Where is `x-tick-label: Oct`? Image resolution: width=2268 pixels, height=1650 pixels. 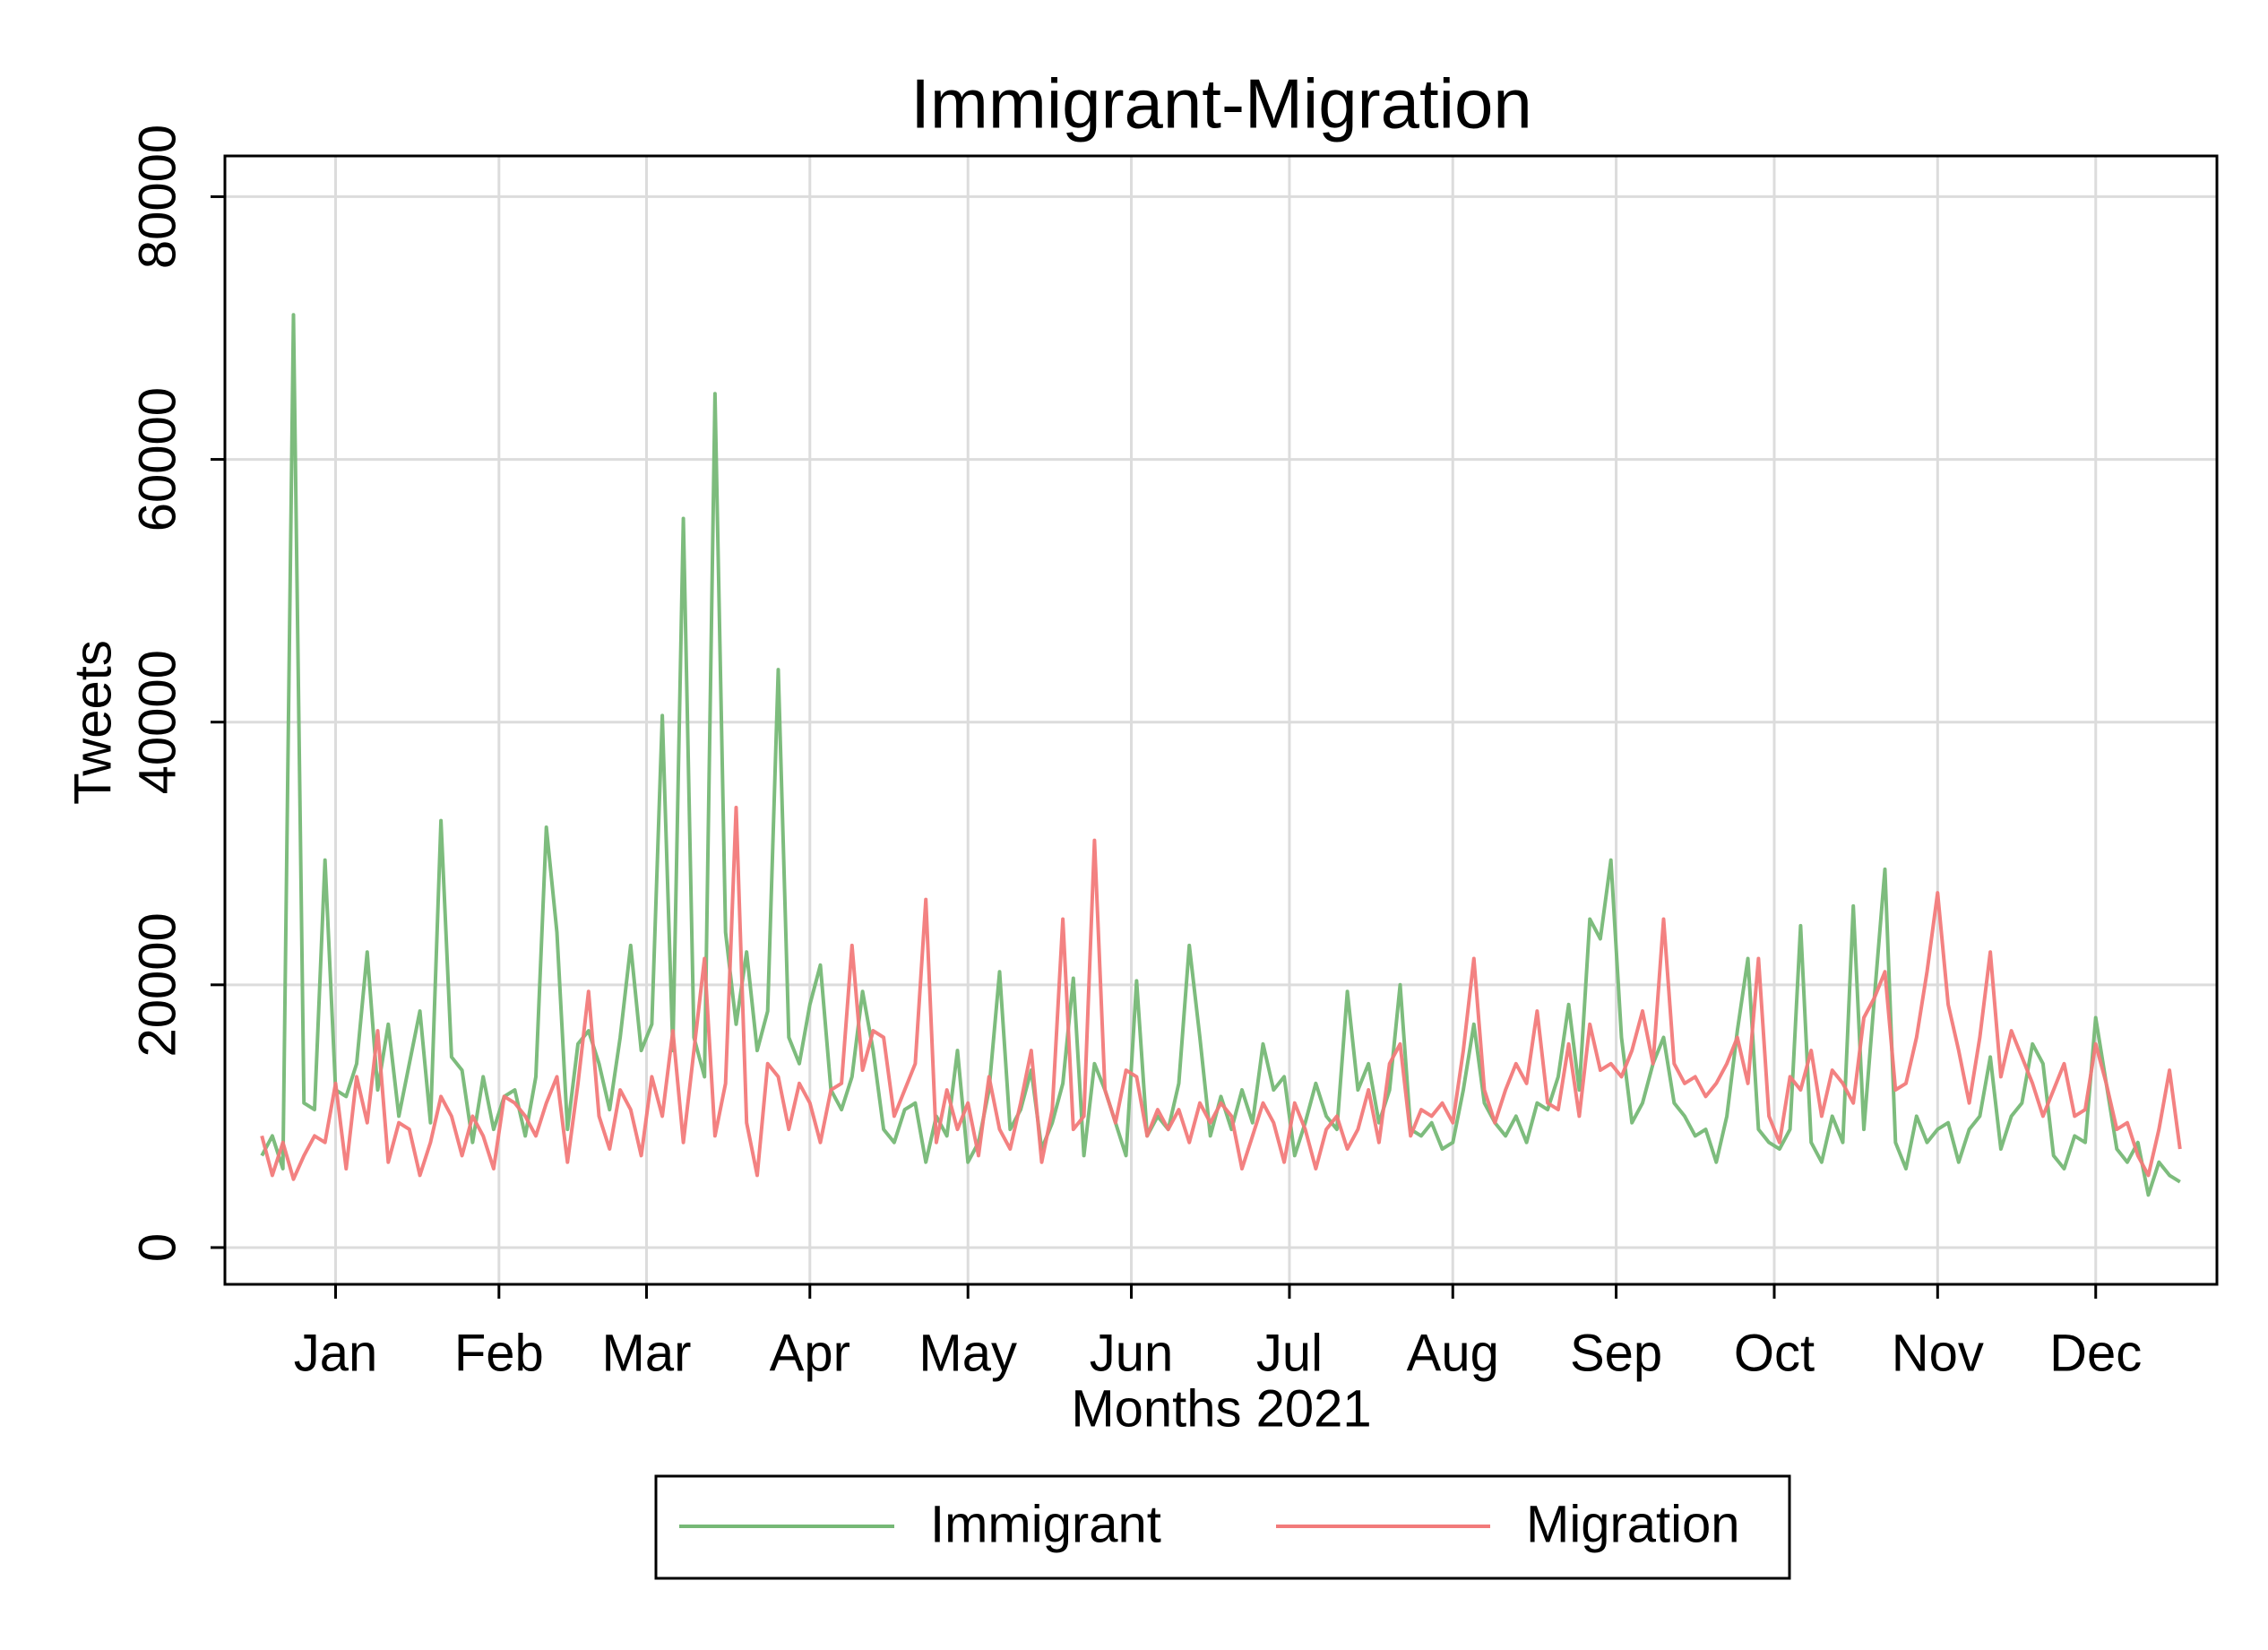 x-tick-label: Oct is located at coordinates (1774, 1353).